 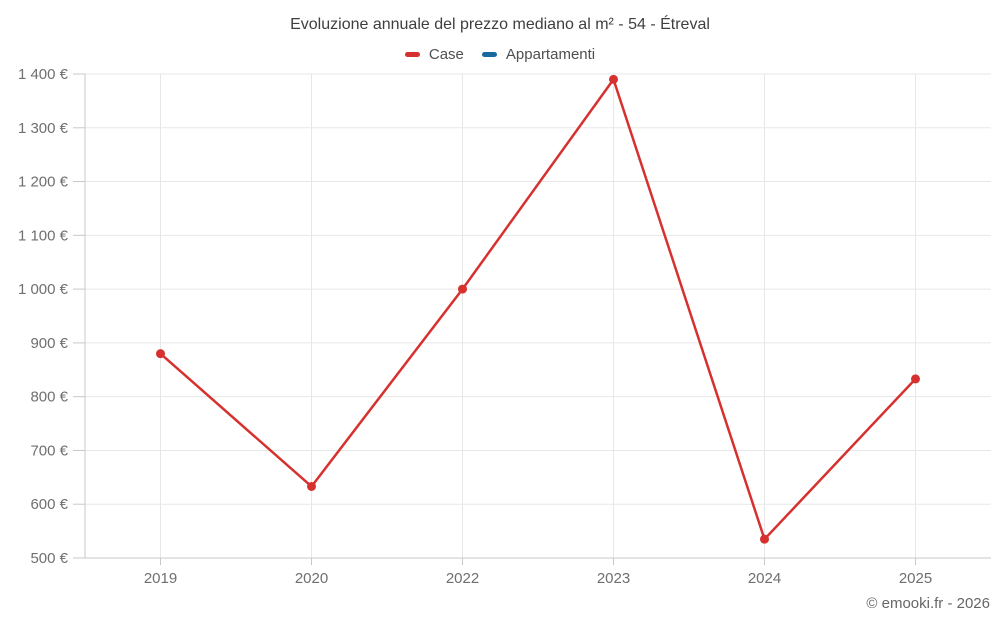 What do you see at coordinates (43, 74) in the screenshot?
I see `y-axis-tick-label: 1 400 €` at bounding box center [43, 74].